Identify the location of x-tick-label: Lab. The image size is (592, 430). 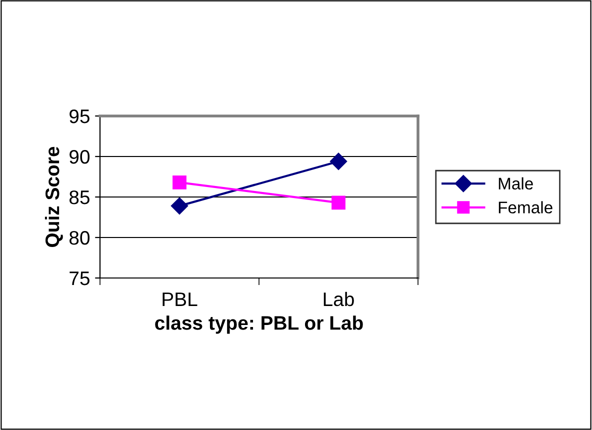
(339, 299).